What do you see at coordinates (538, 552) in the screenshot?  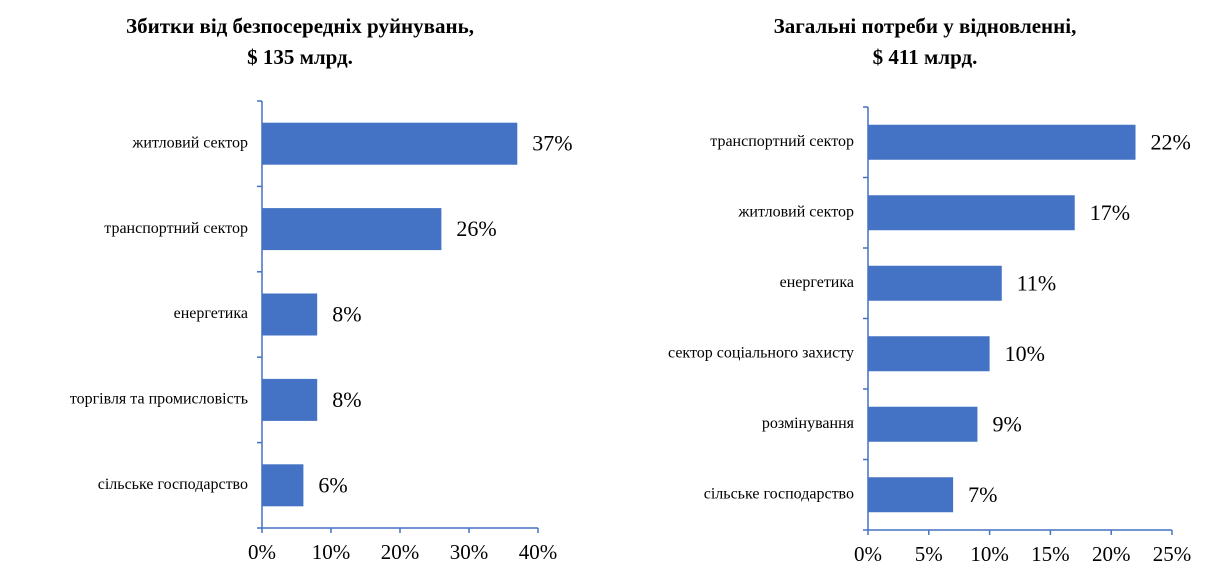 I see `x-tick-label: 40%` at bounding box center [538, 552].